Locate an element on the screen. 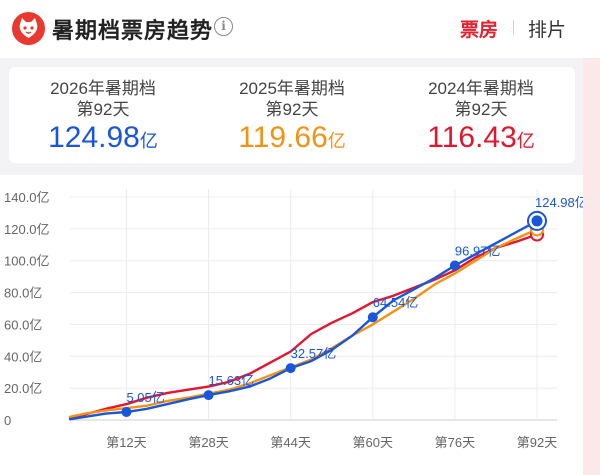 Image resolution: width=600 pixels, height=475 pixels. x-tick-label: 第12天 is located at coordinates (126, 442).